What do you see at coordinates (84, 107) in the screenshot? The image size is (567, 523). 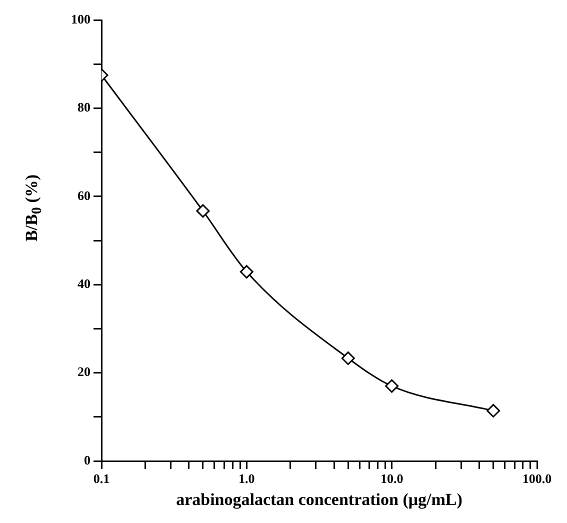 I see `y-tick-label: 80` at bounding box center [84, 107].